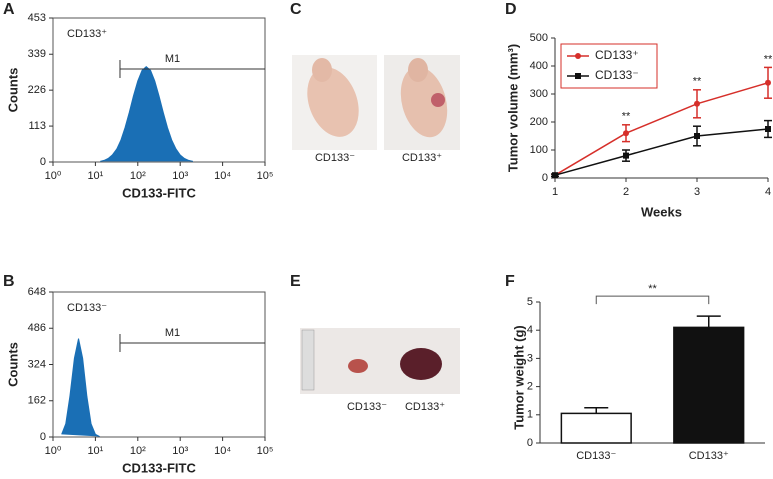 The height and width of the screenshot is (479, 773). What do you see at coordinates (539, 122) in the screenshot?
I see `y-tick-label: 200` at bounding box center [539, 122].